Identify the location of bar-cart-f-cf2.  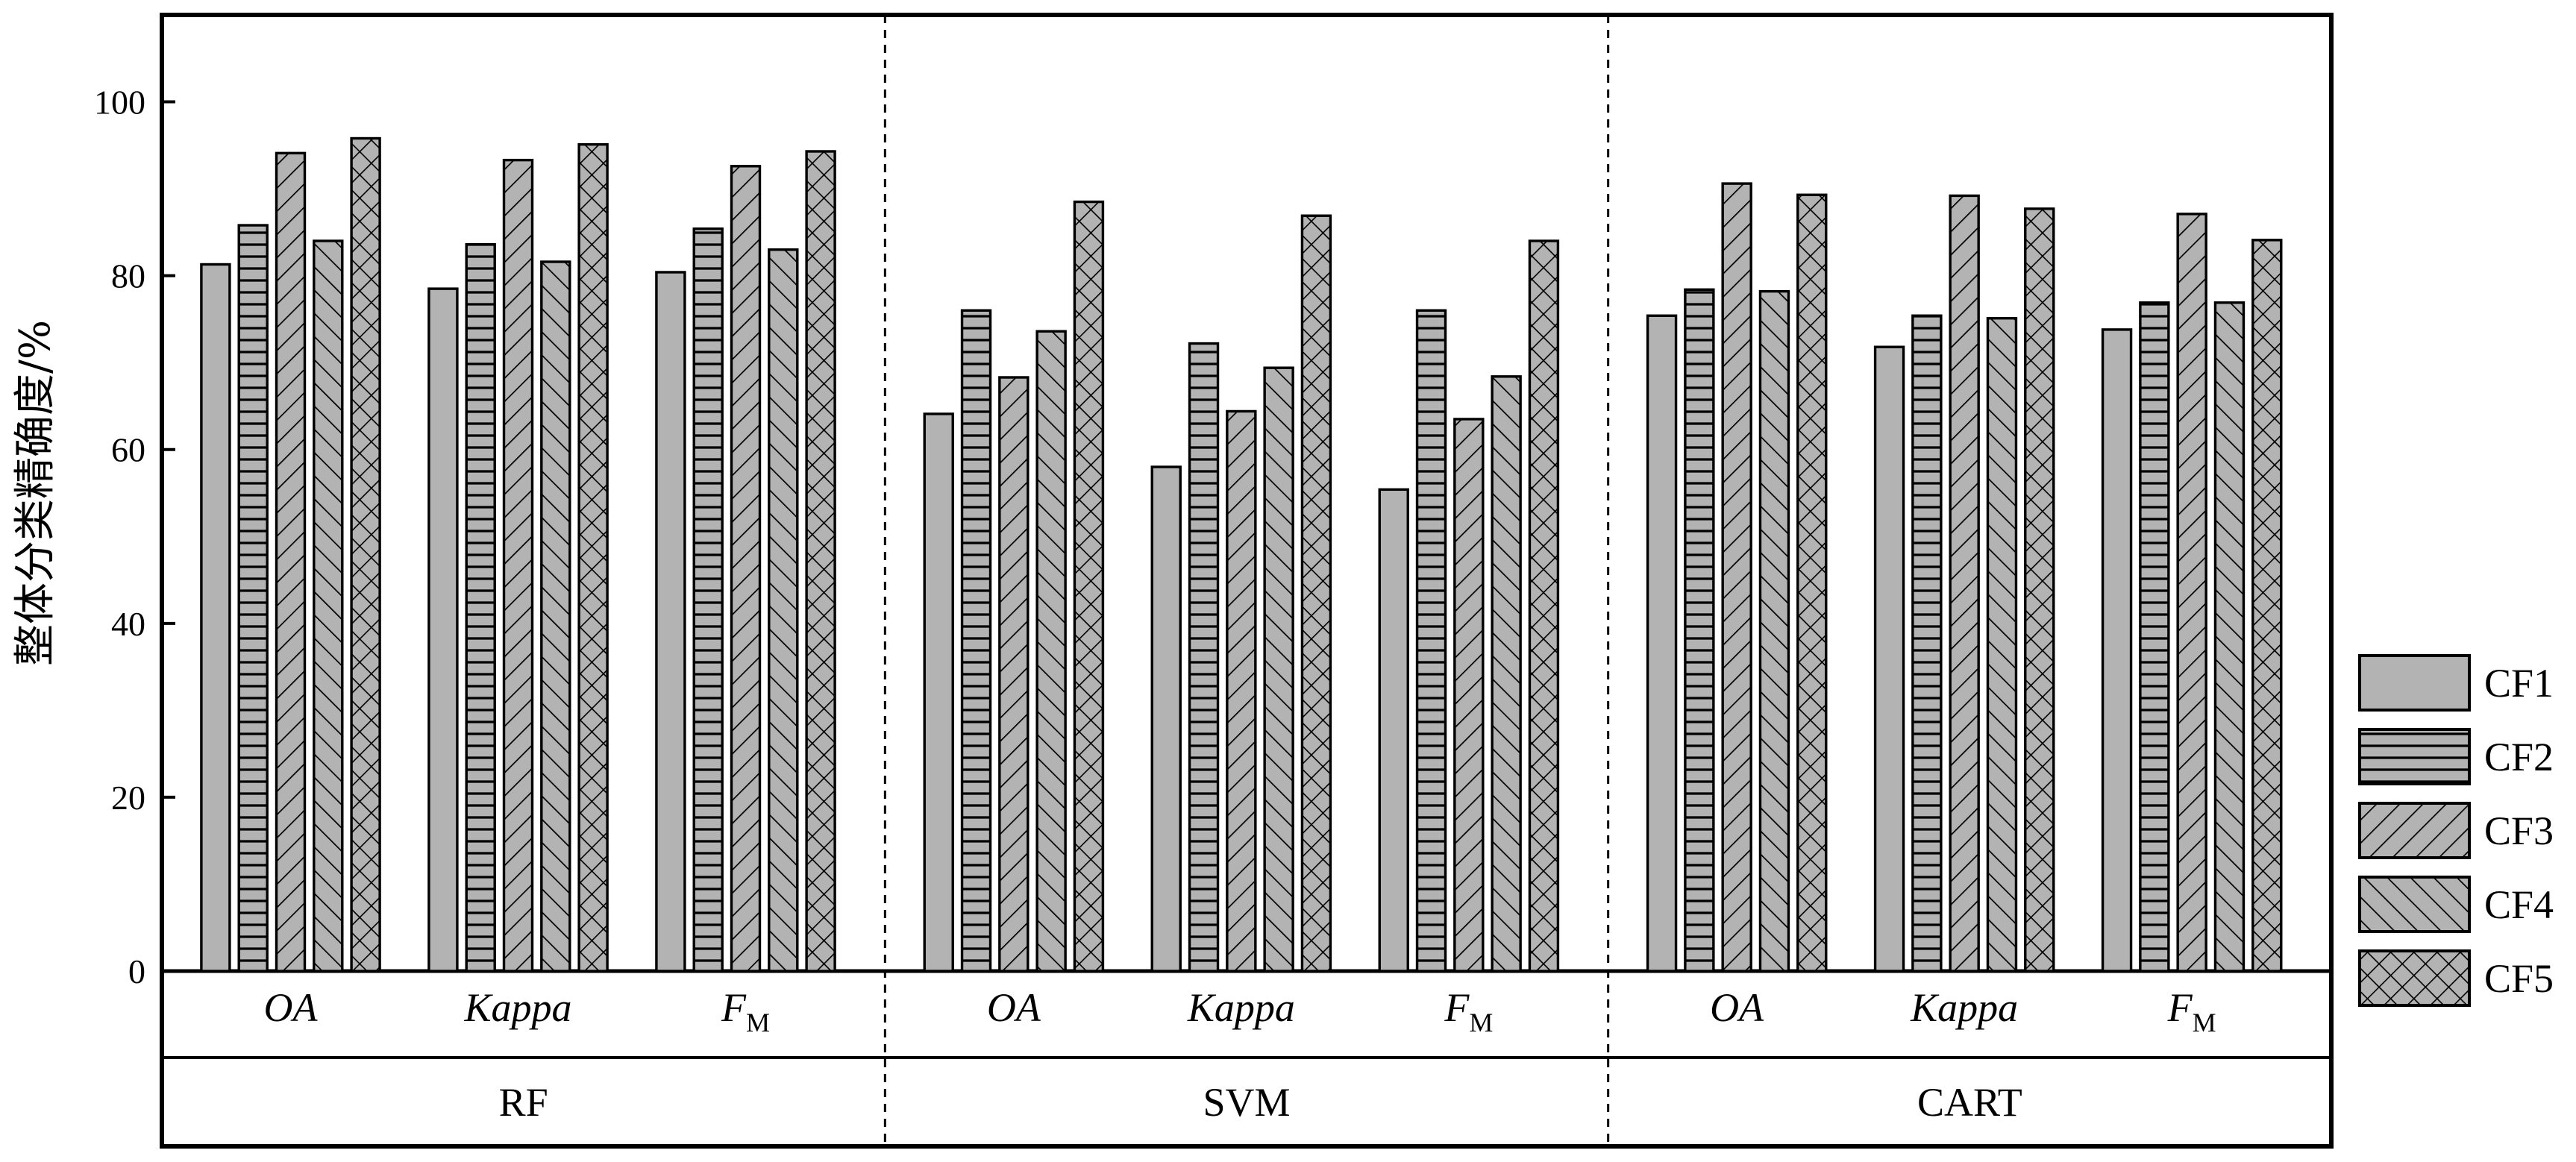
(2154, 637).